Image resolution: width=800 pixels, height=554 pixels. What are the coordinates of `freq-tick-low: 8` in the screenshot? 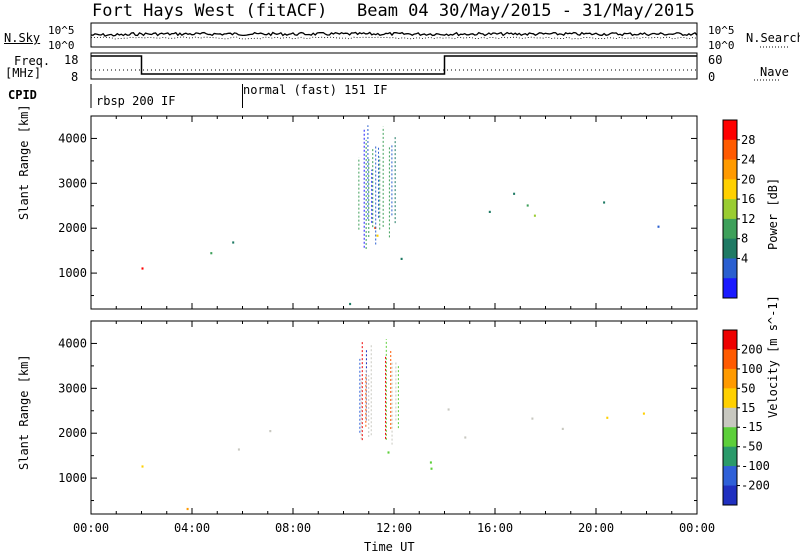 It's located at (75, 77).